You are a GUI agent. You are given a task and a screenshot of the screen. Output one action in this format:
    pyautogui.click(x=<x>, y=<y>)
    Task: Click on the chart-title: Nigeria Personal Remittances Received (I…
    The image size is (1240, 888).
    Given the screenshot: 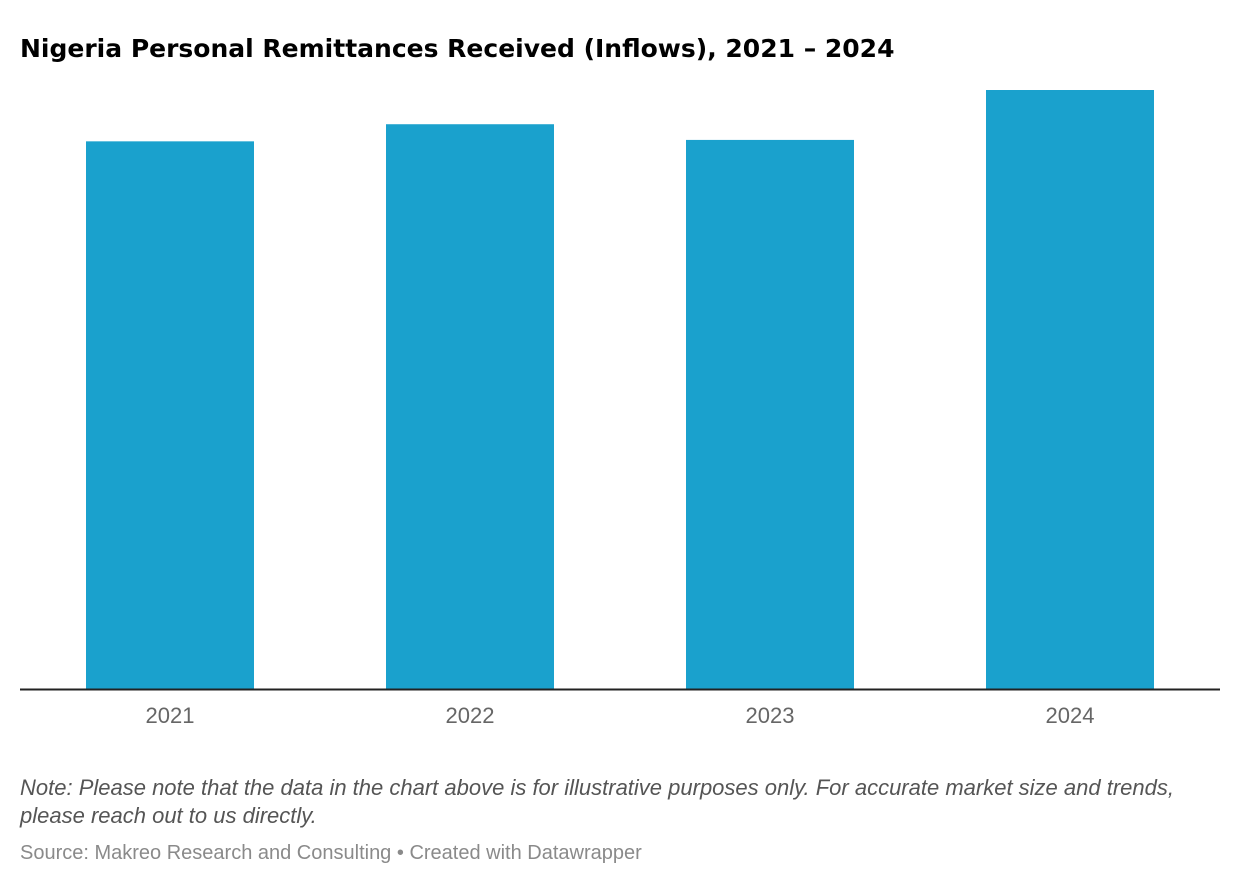 What is the action you would take?
    pyautogui.click(x=457, y=48)
    